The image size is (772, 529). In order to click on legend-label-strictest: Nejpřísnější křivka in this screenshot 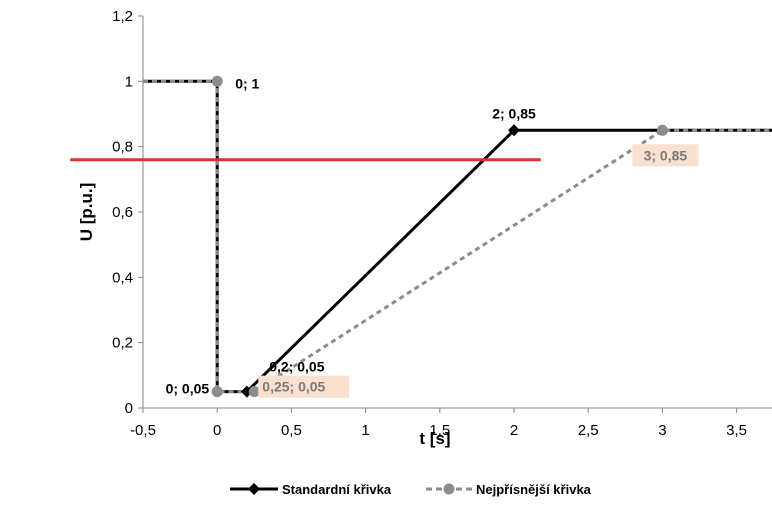, I will do `click(534, 489)`.